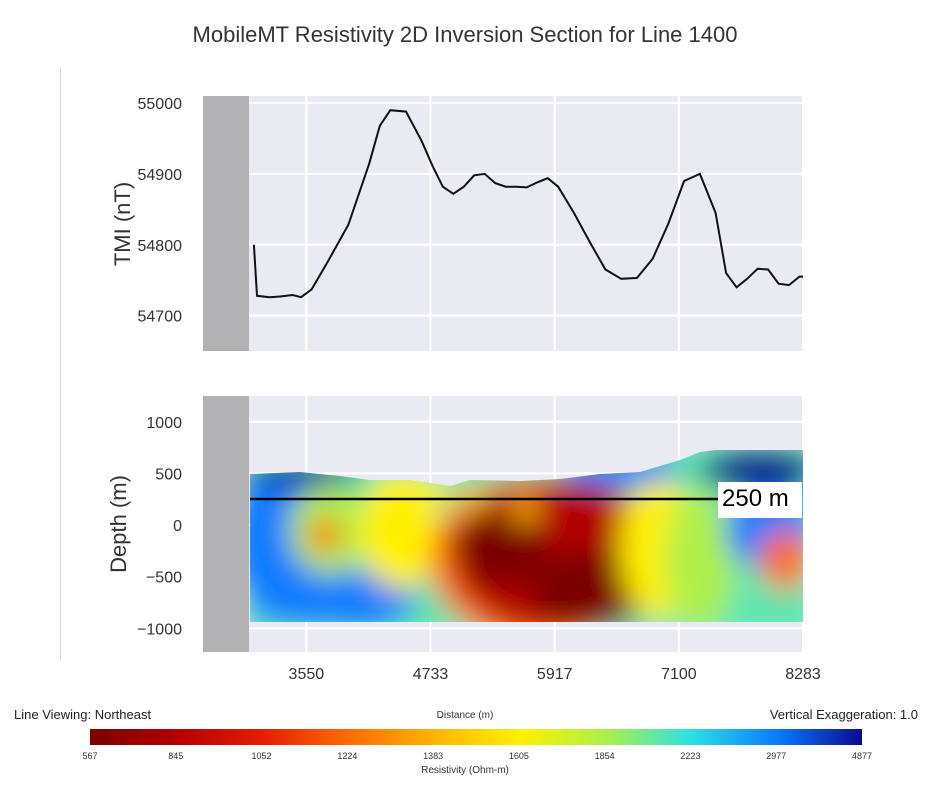  I want to click on tmi-y-tick-label: 54700, so click(160, 317).